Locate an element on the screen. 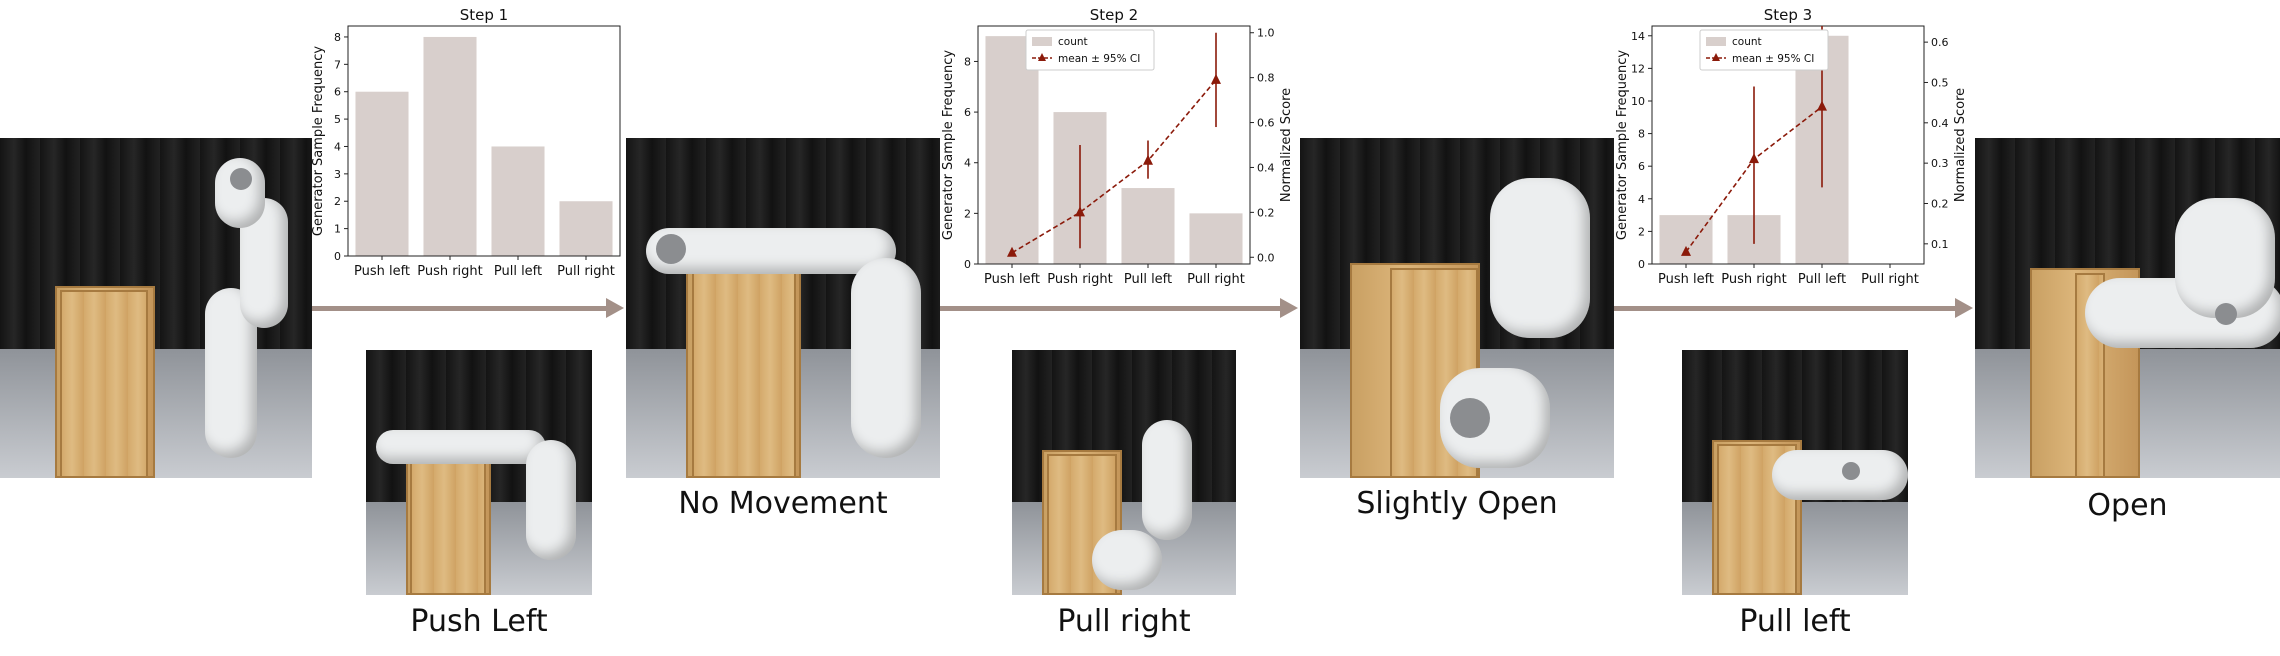  robot-arm-lower is located at coordinates (1127, 560).